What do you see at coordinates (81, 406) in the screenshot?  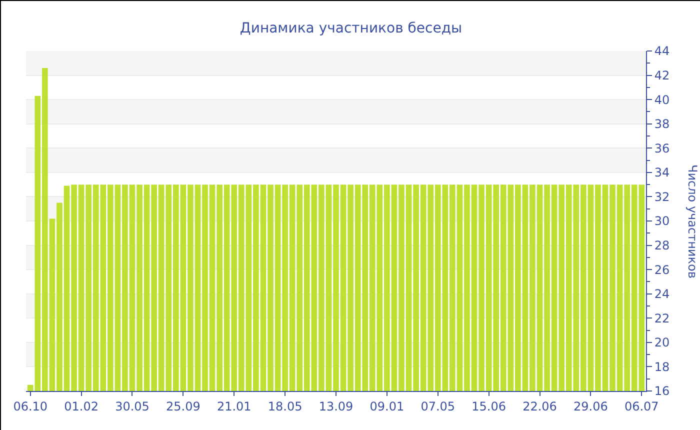 I see `x-tick-label: 01.02` at bounding box center [81, 406].